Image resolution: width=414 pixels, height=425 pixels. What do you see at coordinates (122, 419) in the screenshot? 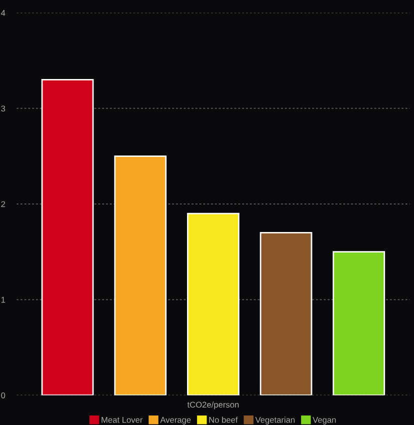
I see `legend-label: Meat Lover` at bounding box center [122, 419].